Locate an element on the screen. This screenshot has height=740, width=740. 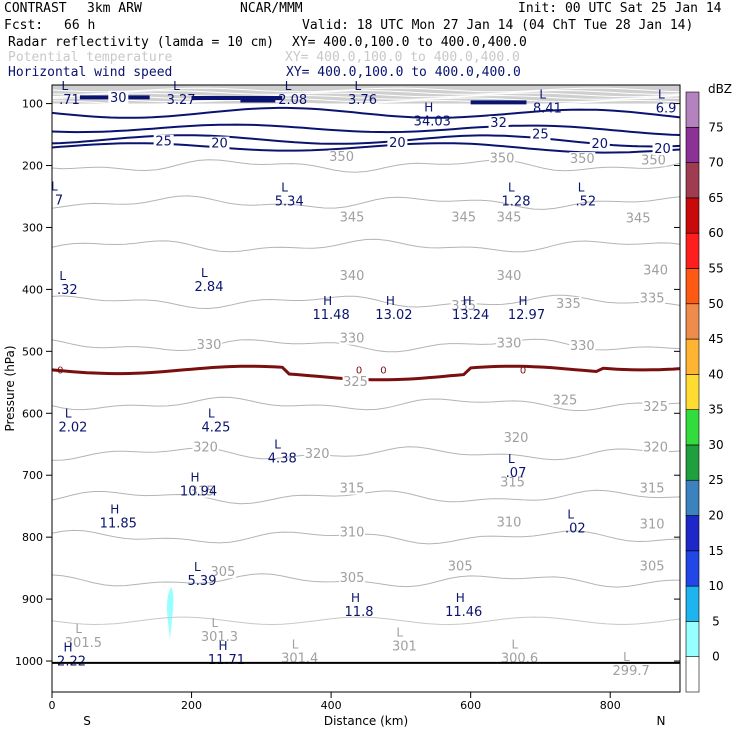
y-tick-label: 700 is located at coordinates (32, 475).